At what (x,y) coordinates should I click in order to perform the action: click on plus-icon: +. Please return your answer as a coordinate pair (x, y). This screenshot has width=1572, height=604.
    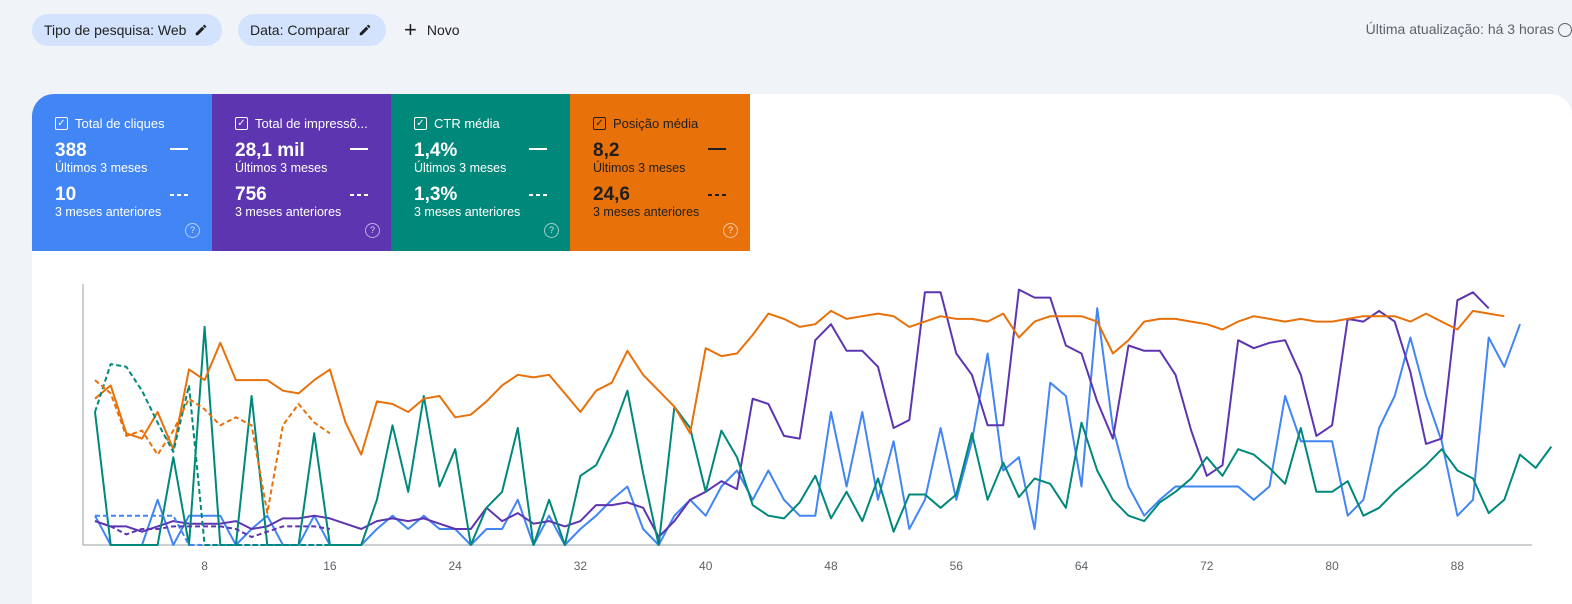
    Looking at the image, I should click on (410, 29).